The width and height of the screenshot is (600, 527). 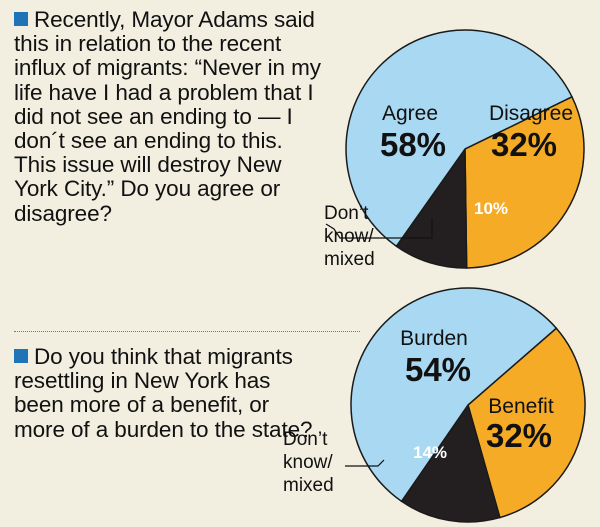 What do you see at coordinates (430, 452) in the screenshot?
I see `slice-value-dk: 14%` at bounding box center [430, 452].